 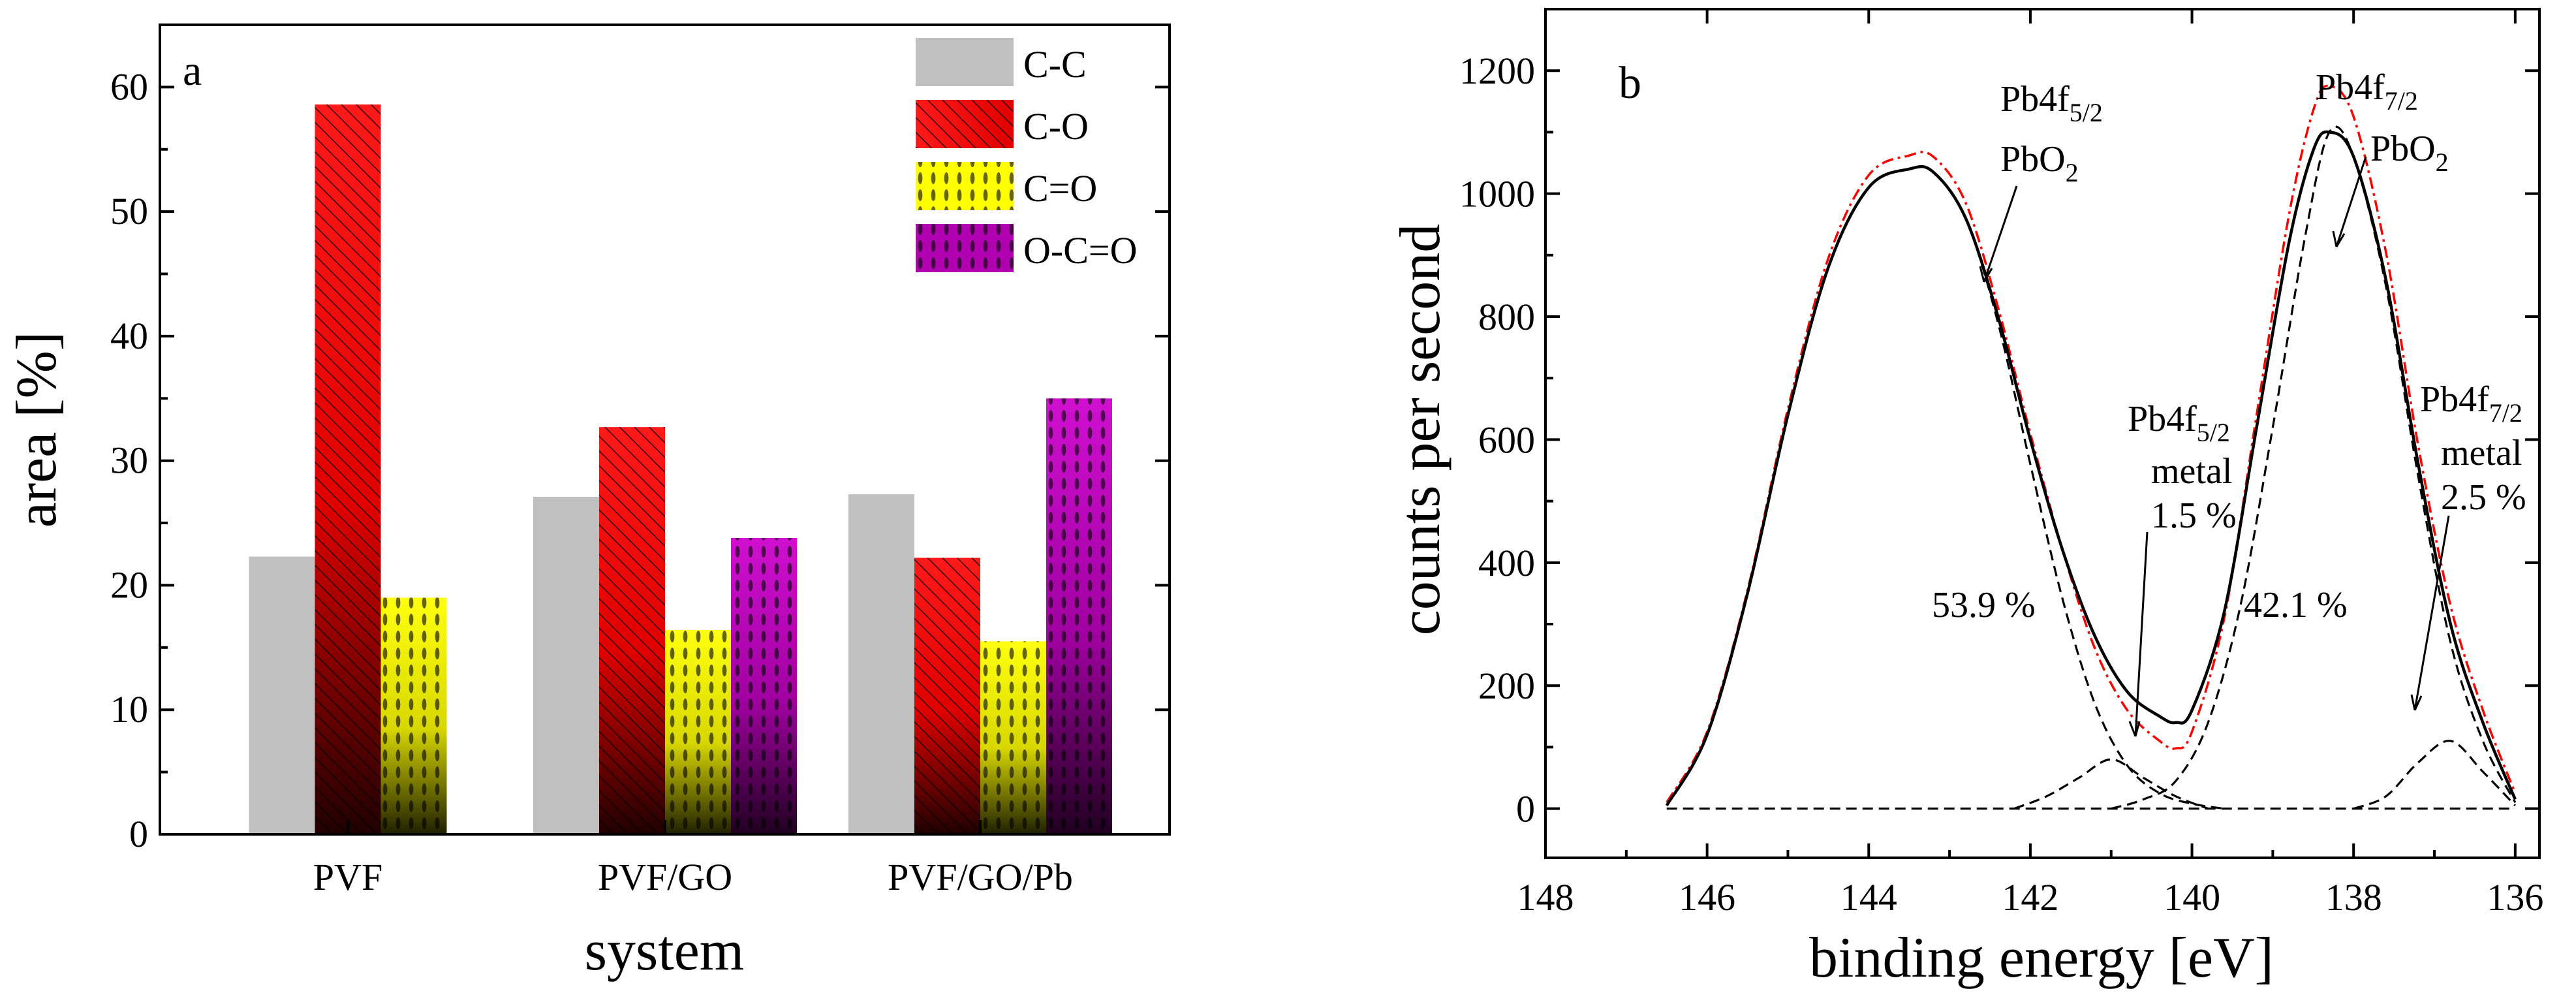 I want to click on annotation-pbo2-right-sub: 2, so click(x=2442, y=162).